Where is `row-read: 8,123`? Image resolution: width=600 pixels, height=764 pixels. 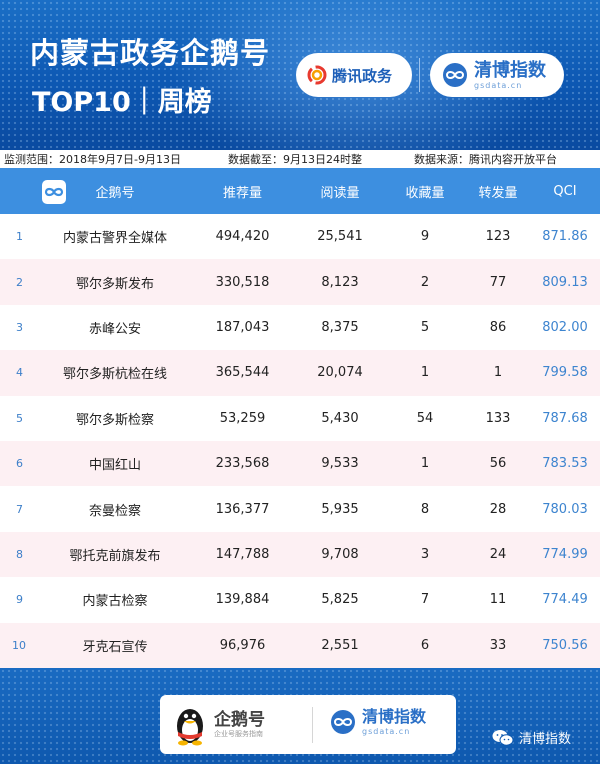 row-read: 8,123 is located at coordinates (340, 282).